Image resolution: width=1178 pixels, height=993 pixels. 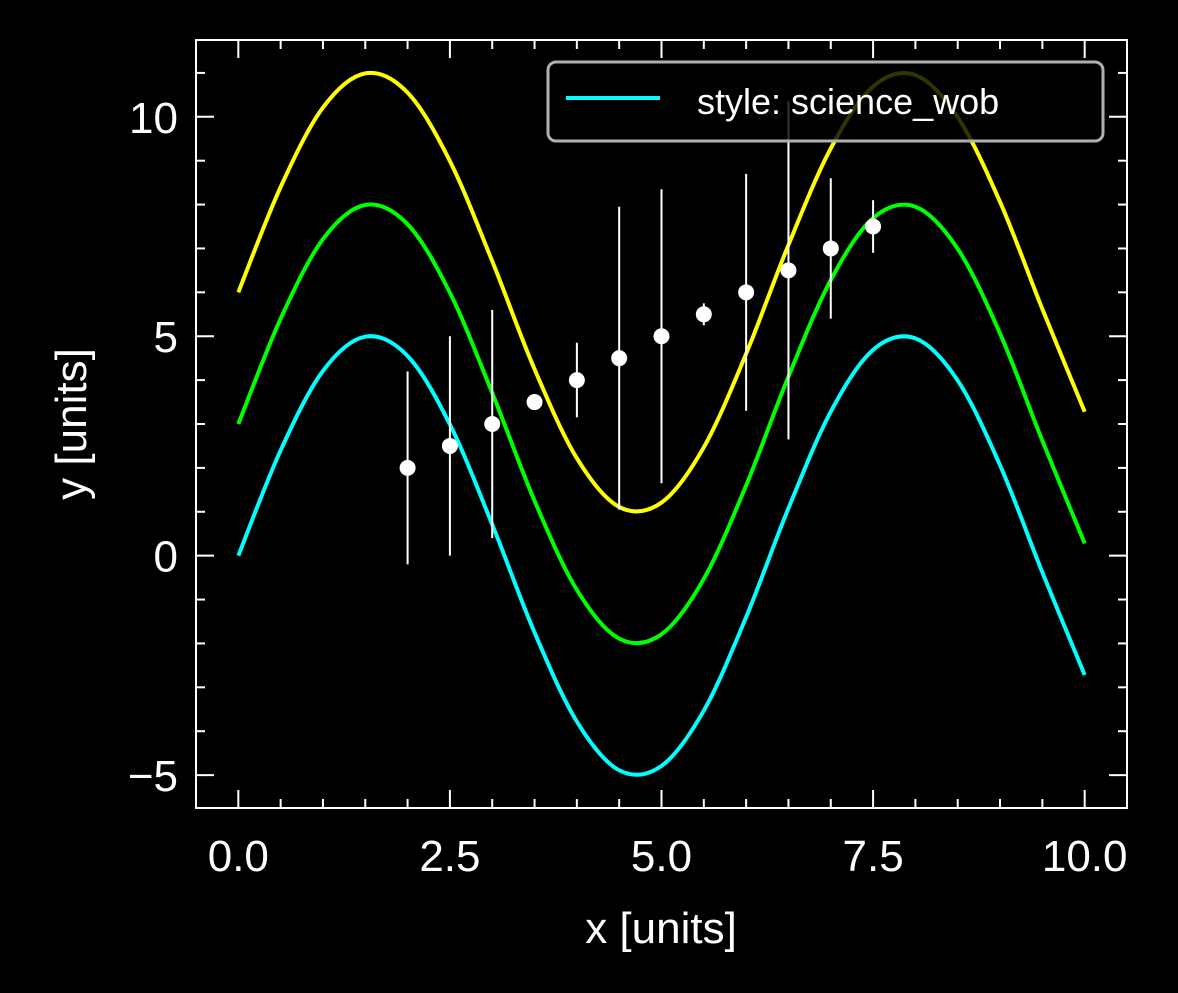 I want to click on x-tick-label: 5.0, so click(x=661, y=856).